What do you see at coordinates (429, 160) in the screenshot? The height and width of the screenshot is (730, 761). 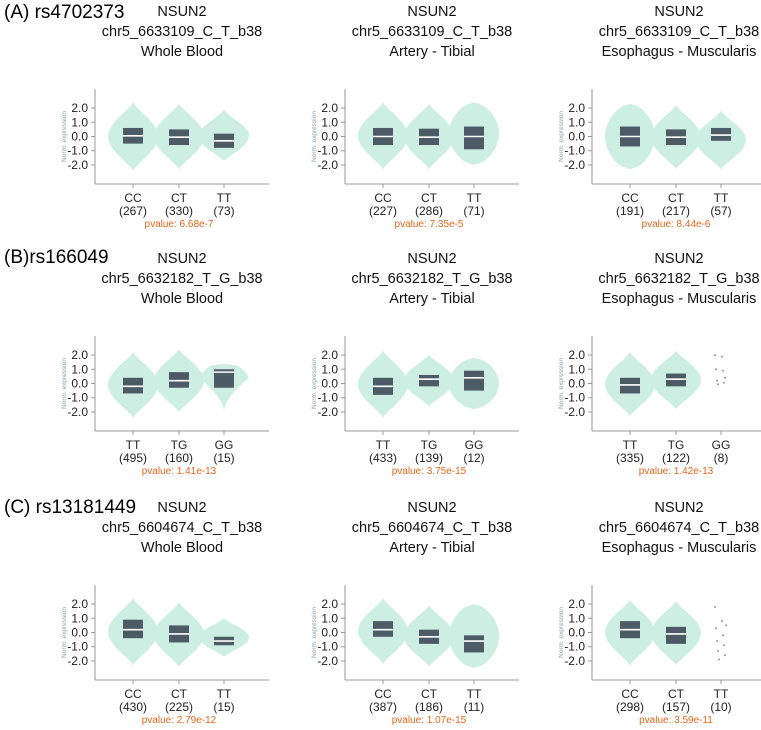 I see `genotype-group: CT(286)` at bounding box center [429, 160].